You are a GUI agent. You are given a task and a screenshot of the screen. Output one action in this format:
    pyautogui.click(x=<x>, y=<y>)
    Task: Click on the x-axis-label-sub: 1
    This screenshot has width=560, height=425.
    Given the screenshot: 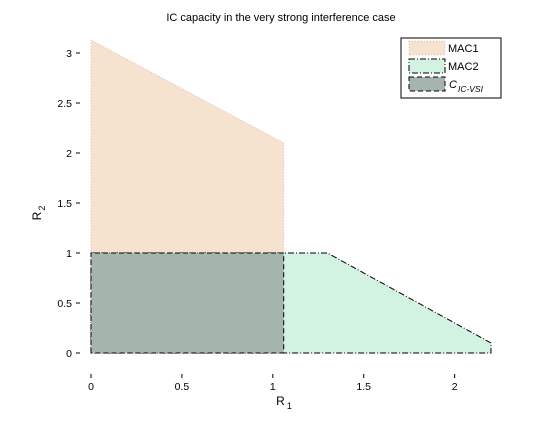 What is the action you would take?
    pyautogui.click(x=289, y=406)
    